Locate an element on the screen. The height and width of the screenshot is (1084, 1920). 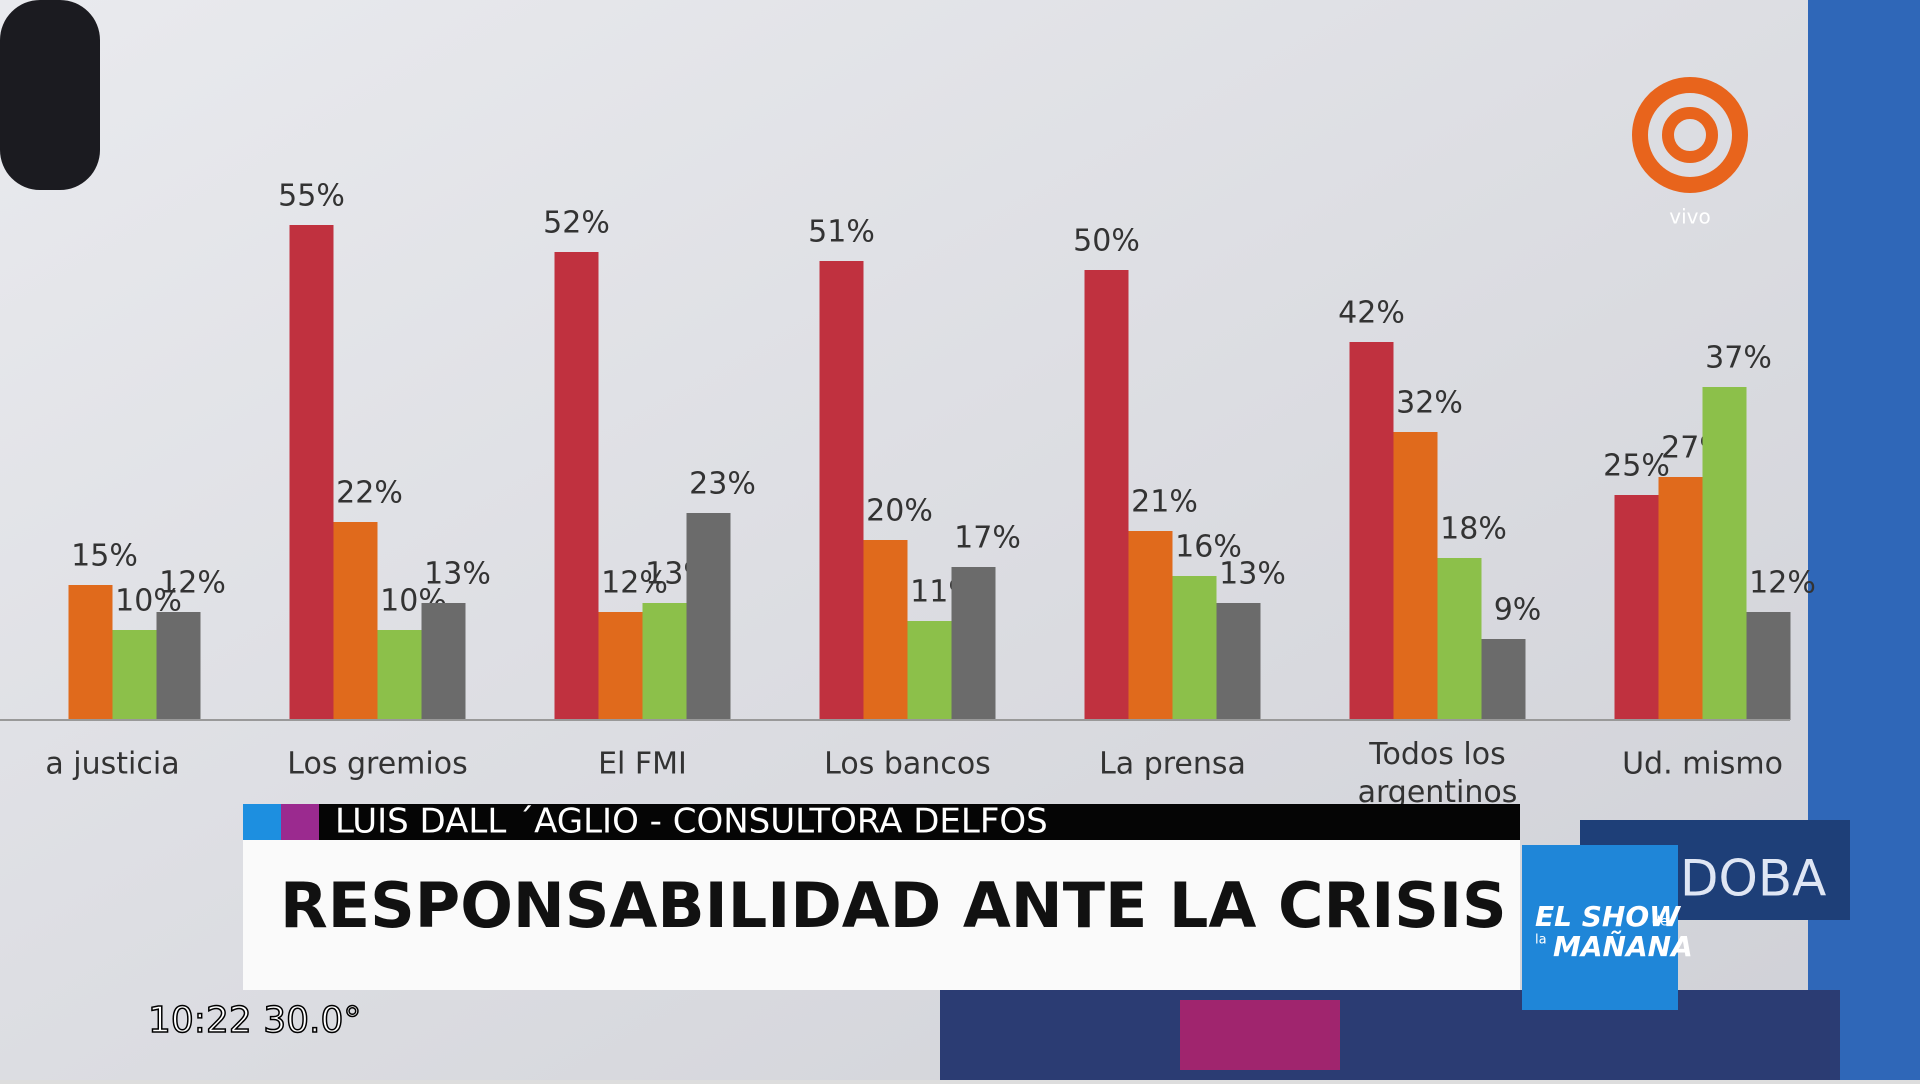
x-tick-label: Todos los argentinos is located at coordinates (1438, 773).